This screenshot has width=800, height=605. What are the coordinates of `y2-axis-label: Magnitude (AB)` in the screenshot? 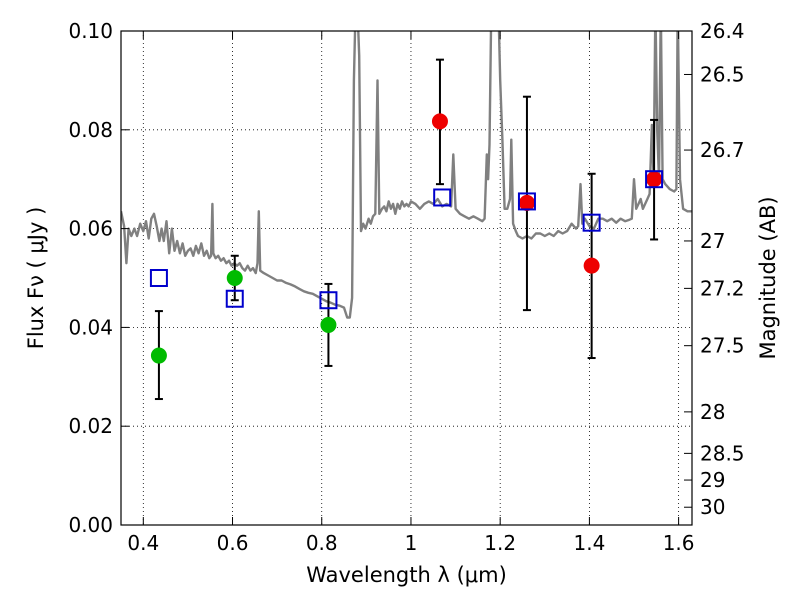 It's located at (768, 277).